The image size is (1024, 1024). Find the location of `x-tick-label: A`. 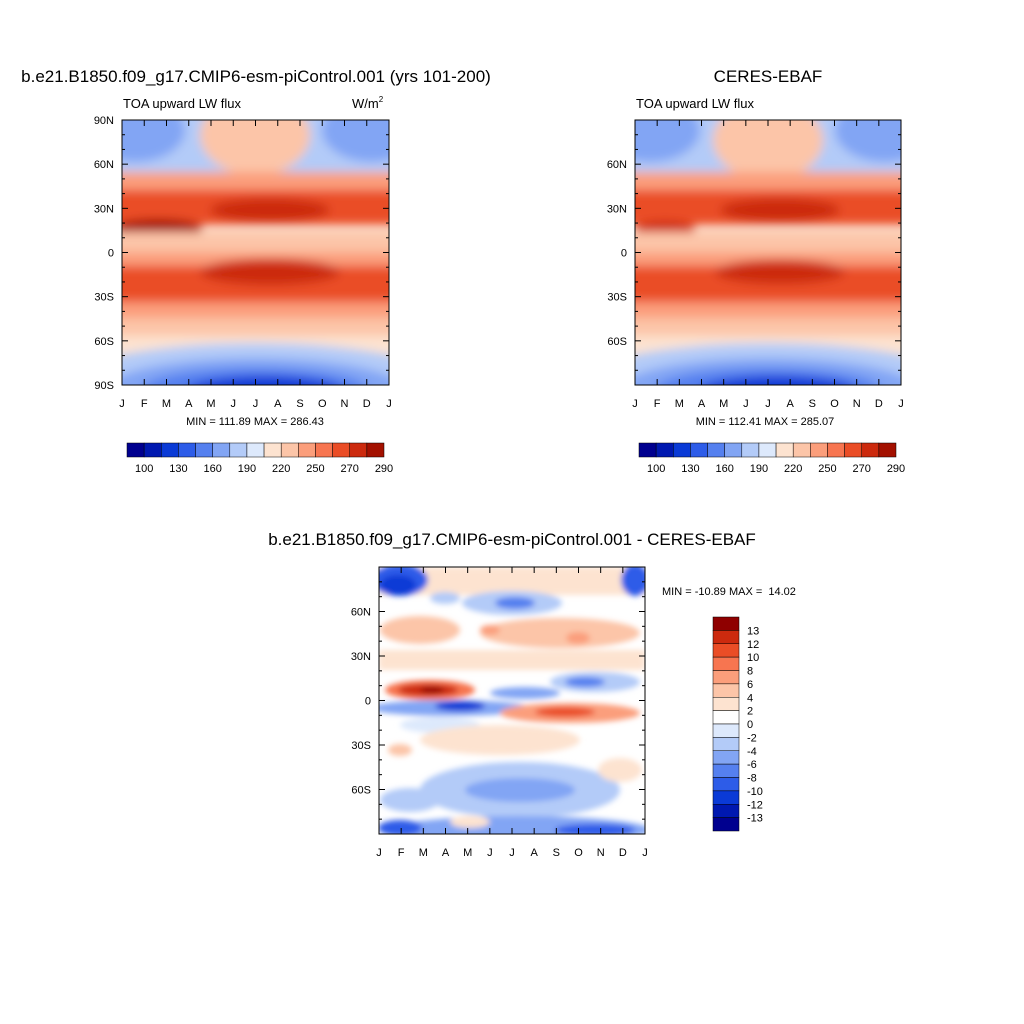

x-tick-label: A is located at coordinates (534, 853).